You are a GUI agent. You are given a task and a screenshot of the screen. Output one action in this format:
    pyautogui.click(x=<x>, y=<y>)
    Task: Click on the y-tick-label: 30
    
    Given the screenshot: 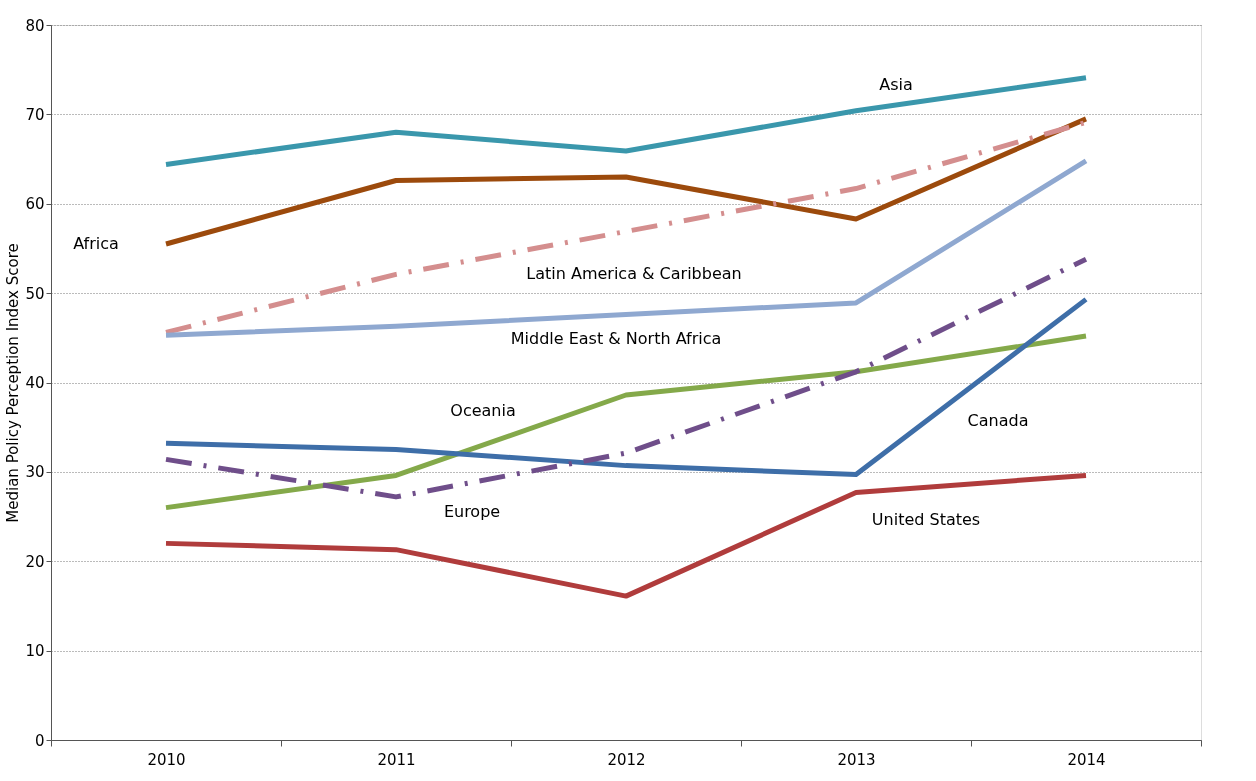 What is the action you would take?
    pyautogui.click(x=35, y=472)
    